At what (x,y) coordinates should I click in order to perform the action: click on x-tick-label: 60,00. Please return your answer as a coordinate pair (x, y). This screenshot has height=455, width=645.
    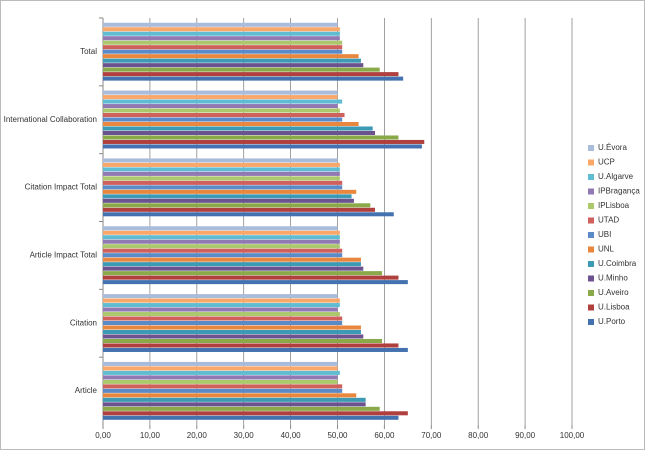
    Looking at the image, I should click on (384, 435).